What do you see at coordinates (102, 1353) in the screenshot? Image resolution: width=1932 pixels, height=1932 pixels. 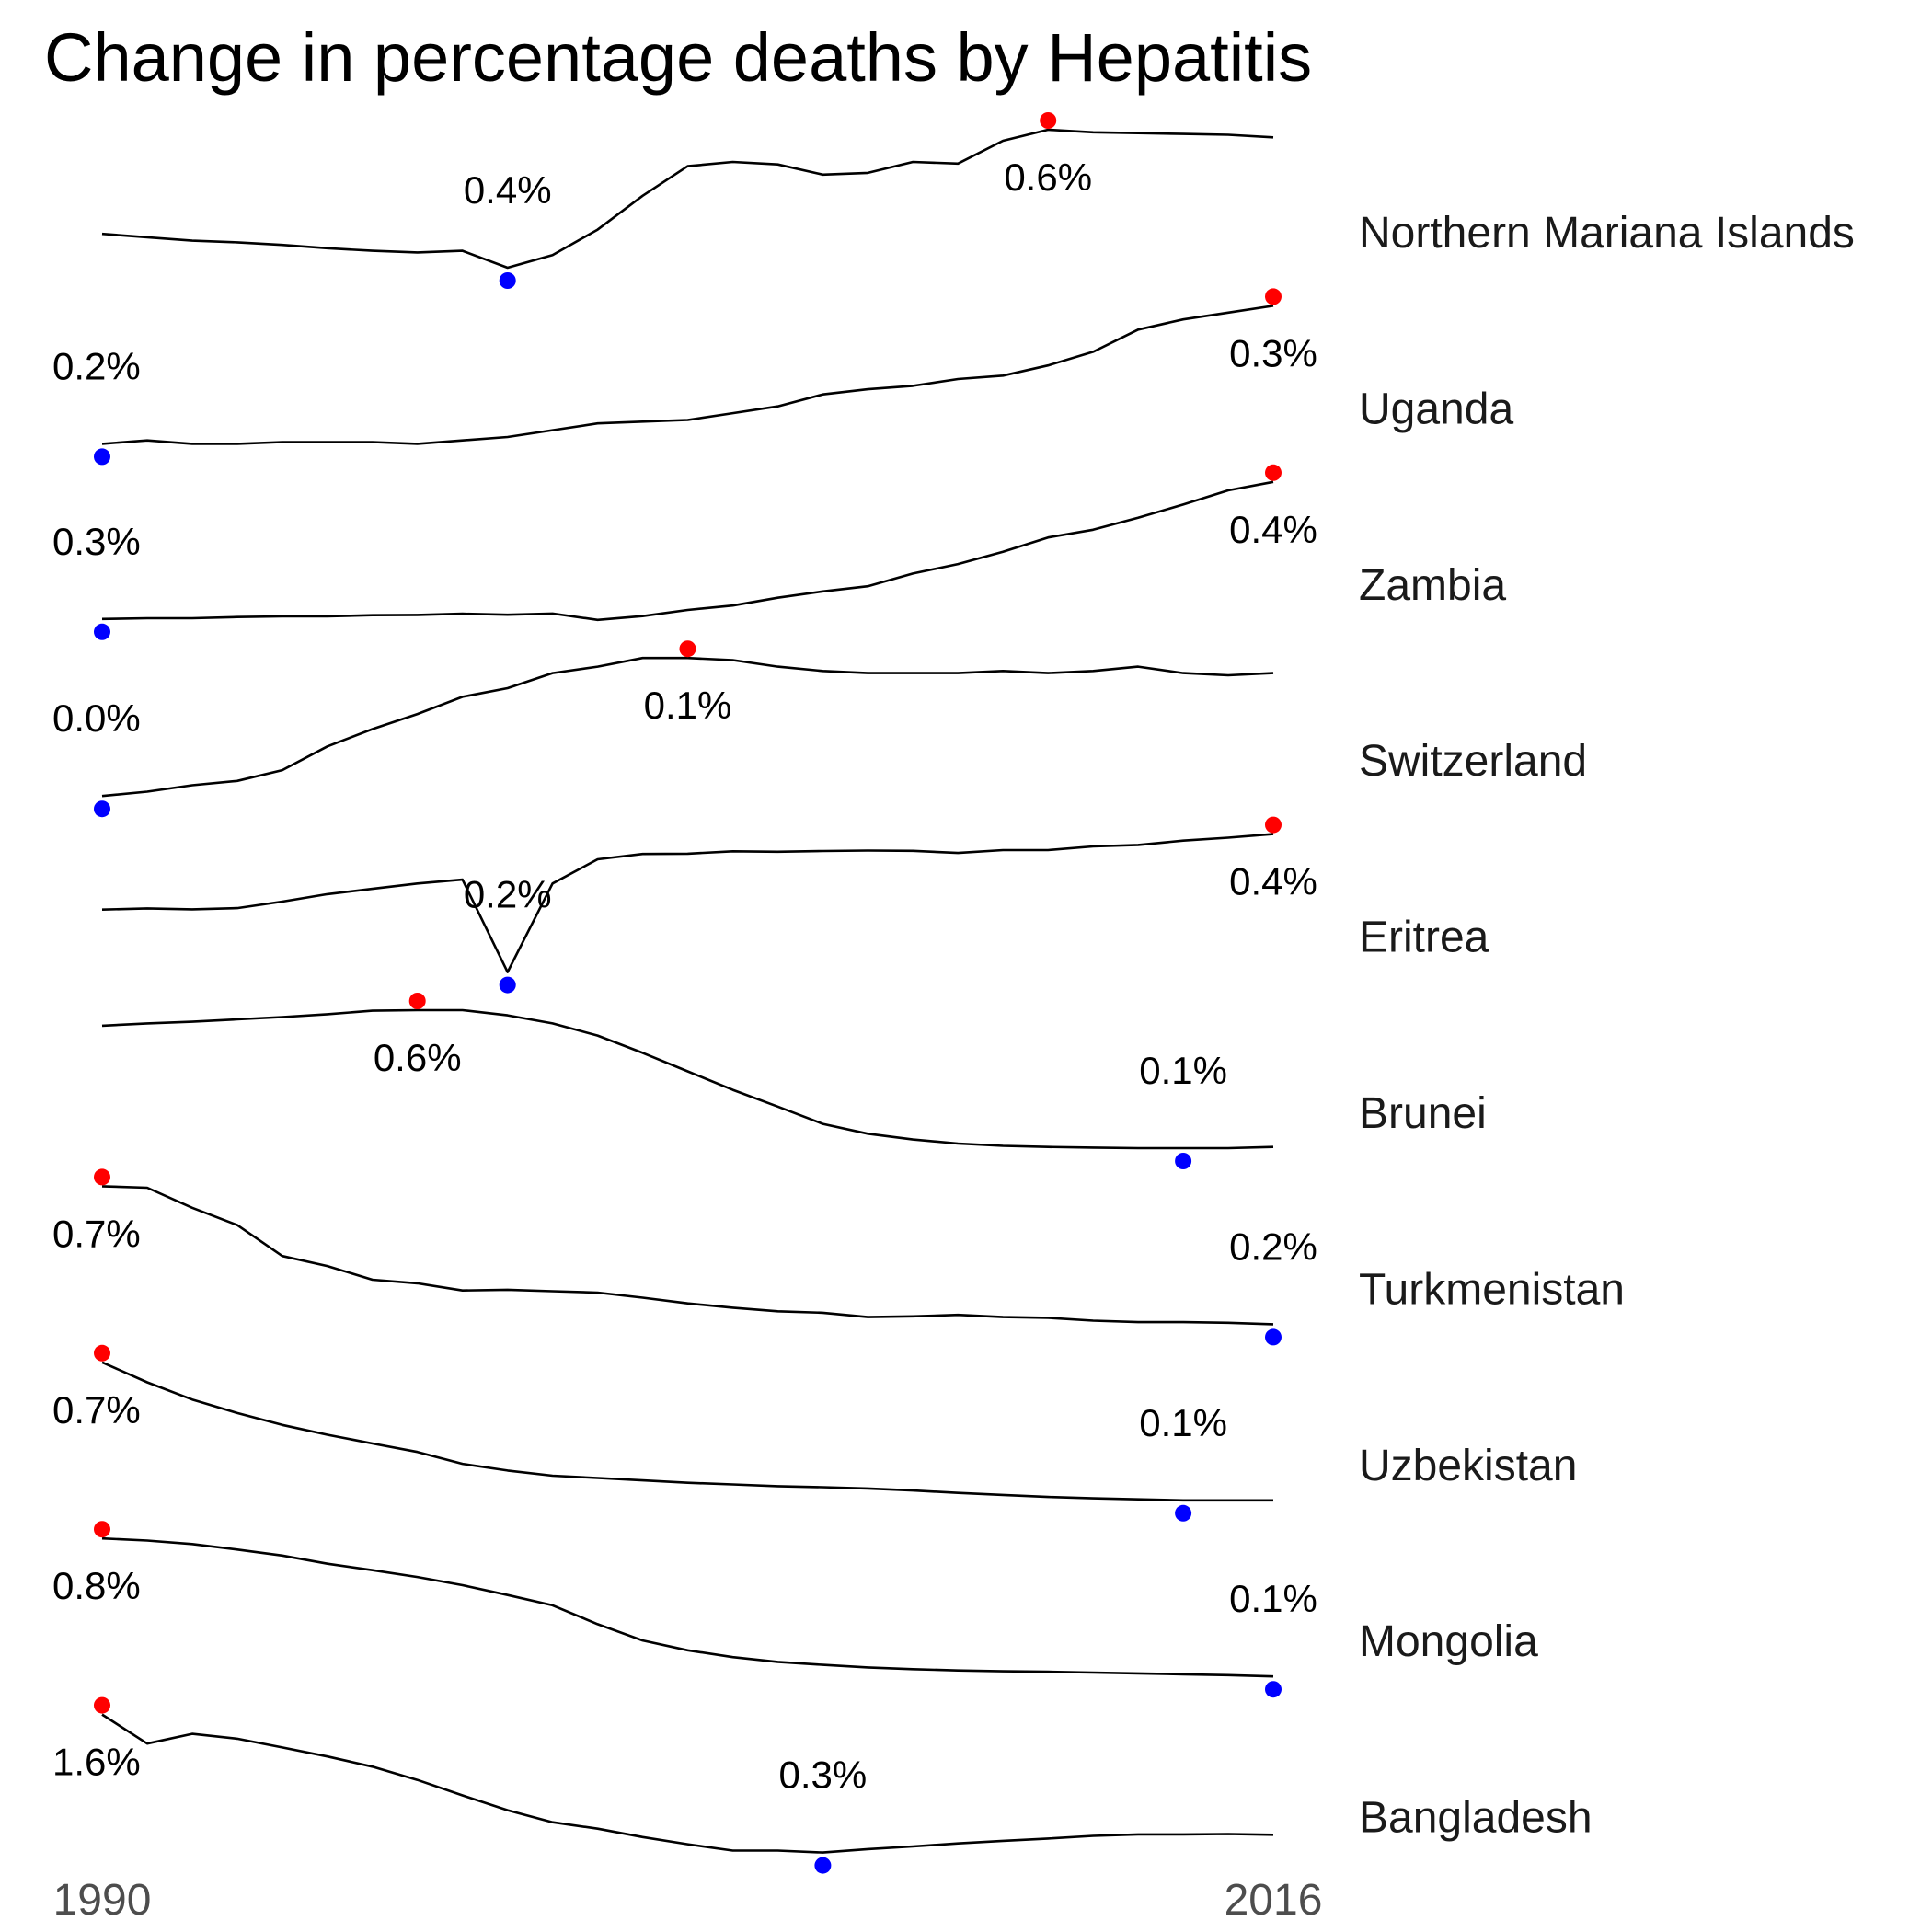 I see `max-point-uzbekistan` at bounding box center [102, 1353].